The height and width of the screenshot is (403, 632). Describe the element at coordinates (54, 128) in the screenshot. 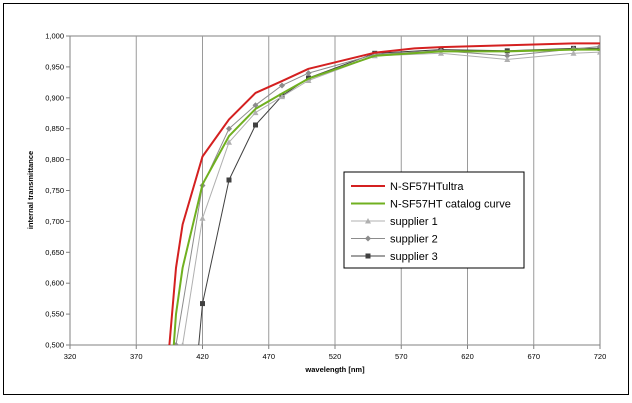

I see `y-tick-label: 0,850` at that location.